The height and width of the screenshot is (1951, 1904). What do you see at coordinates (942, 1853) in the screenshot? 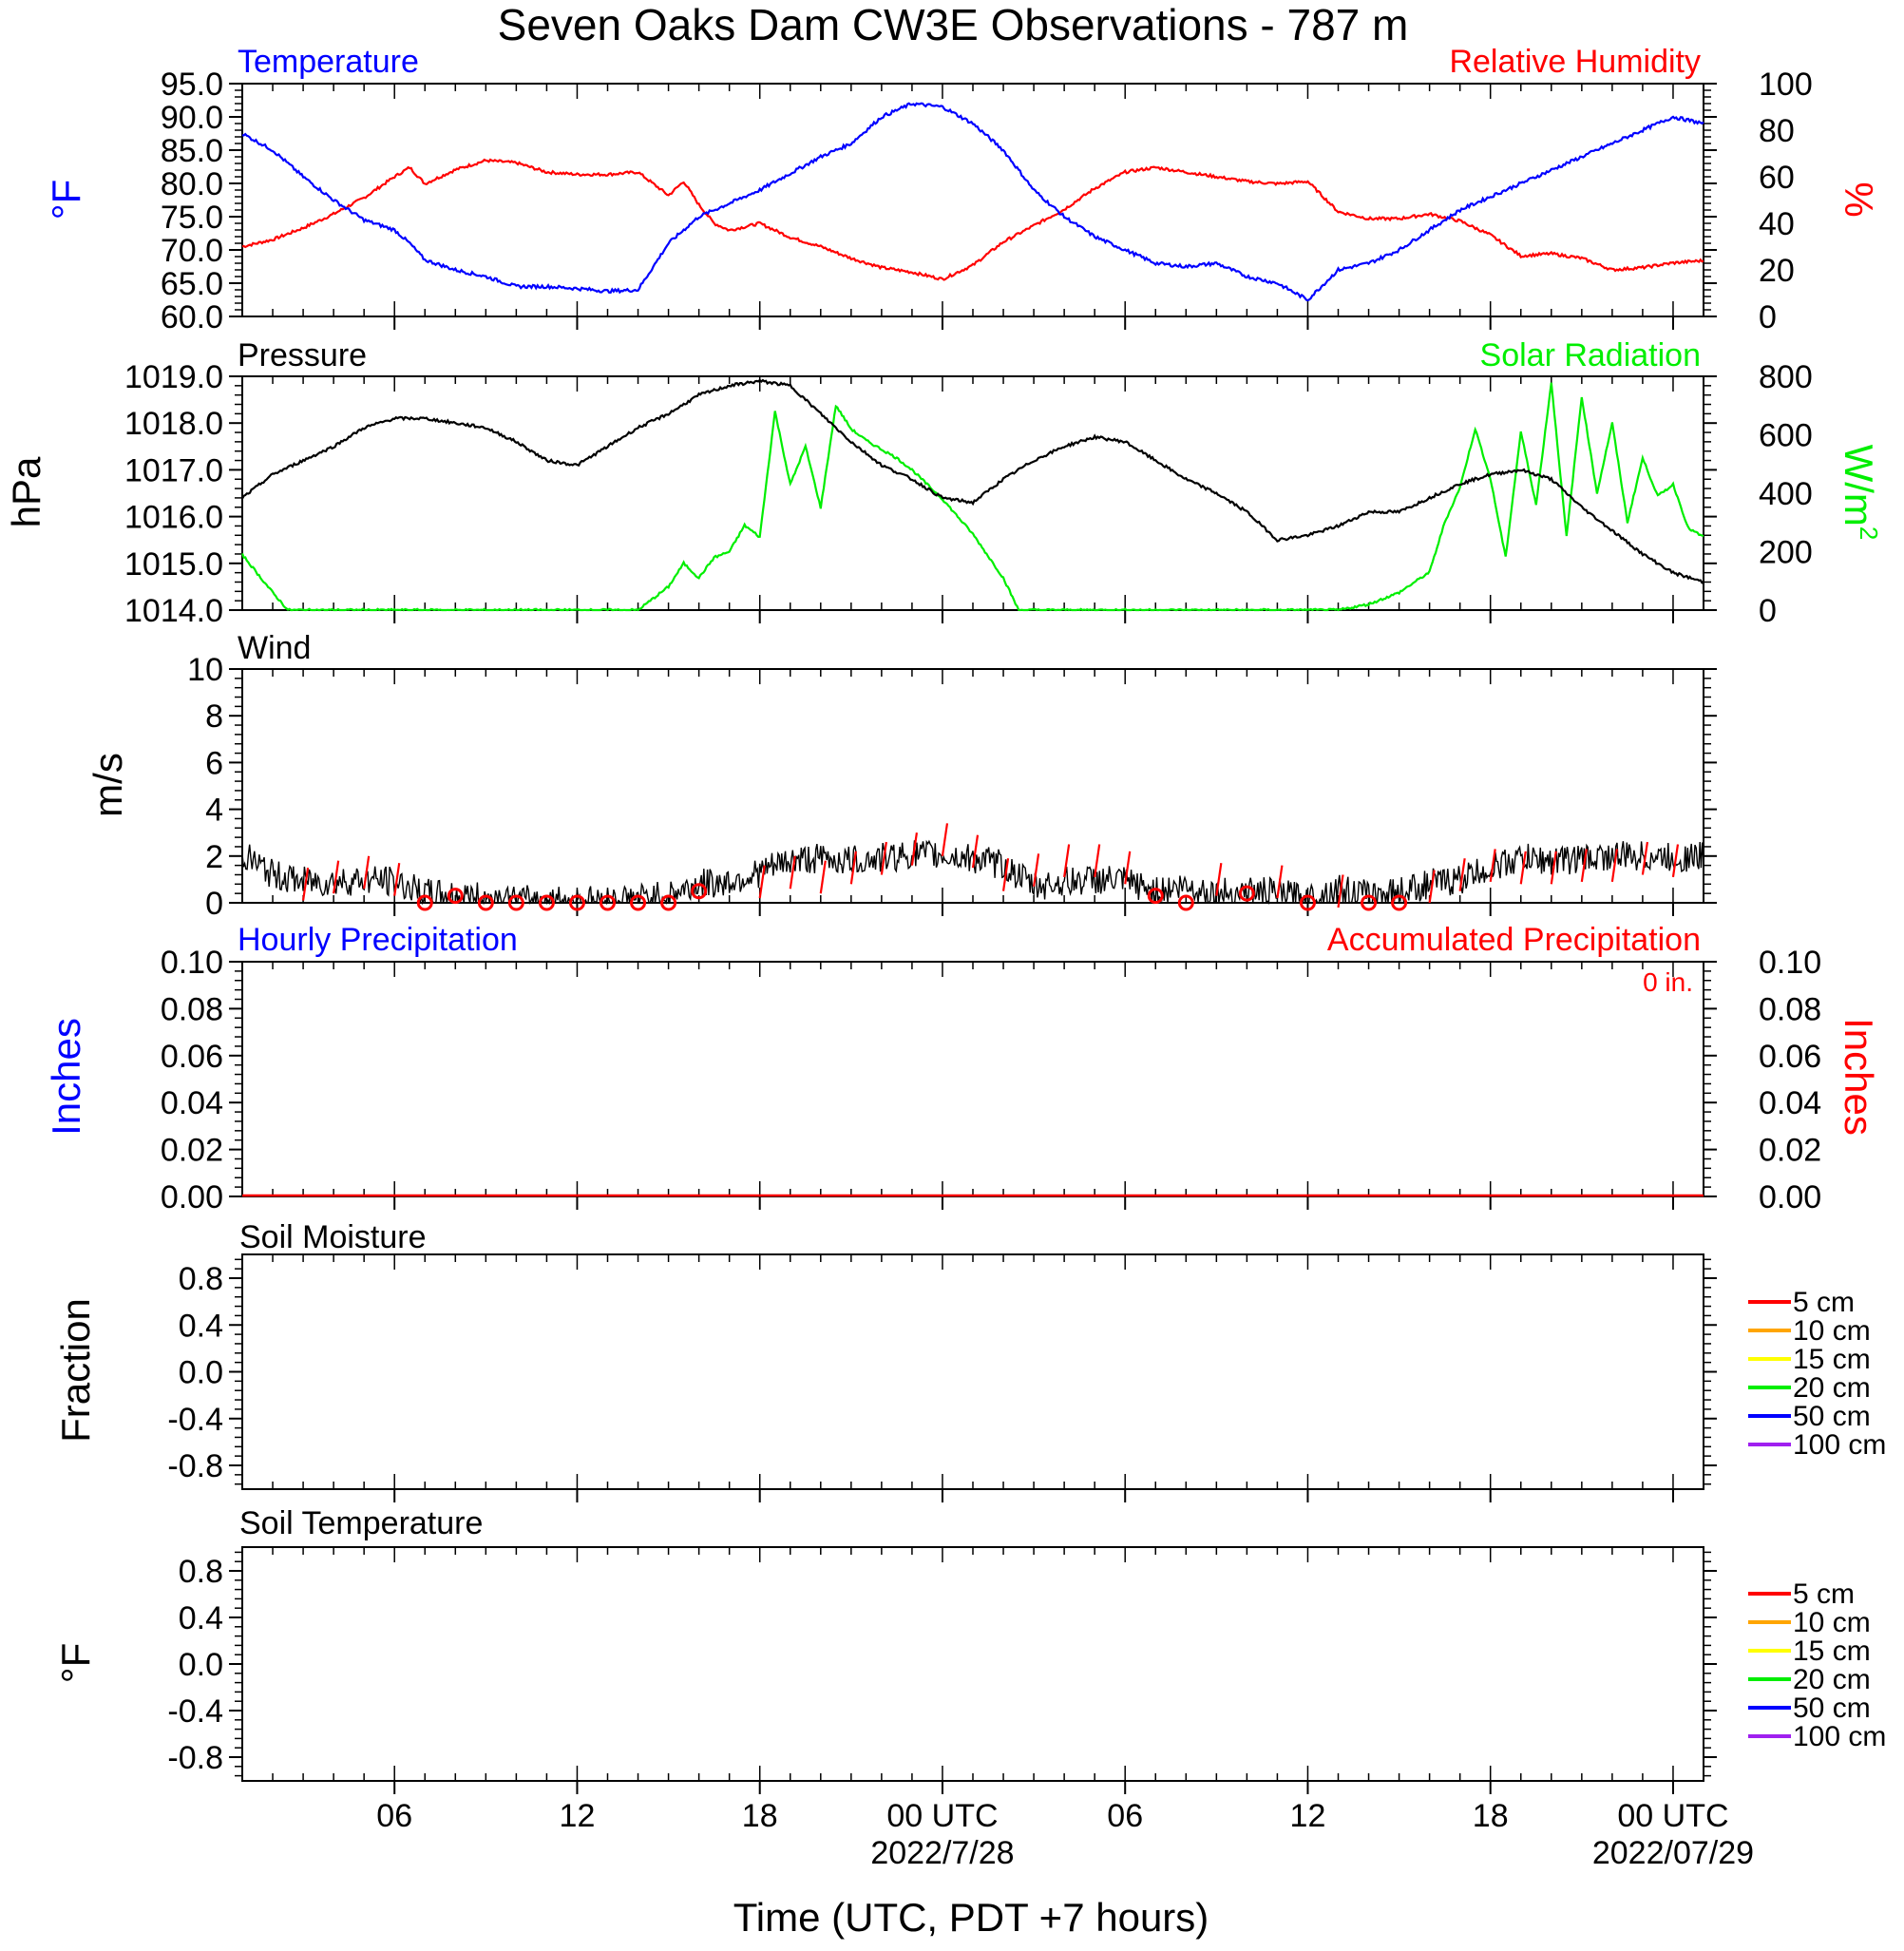
I see `x-date-label: 2022/7/28` at bounding box center [942, 1853].